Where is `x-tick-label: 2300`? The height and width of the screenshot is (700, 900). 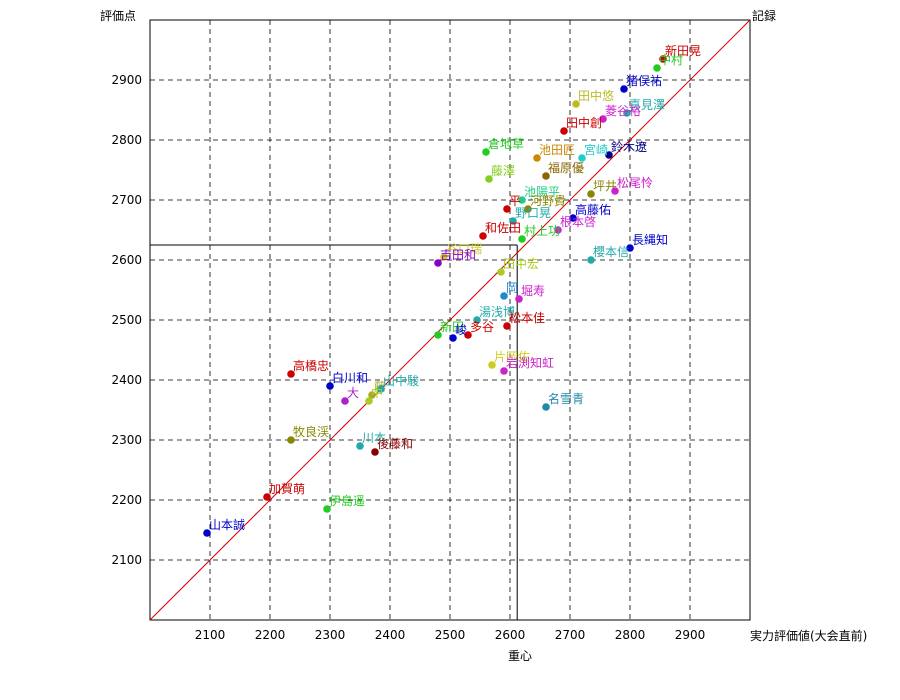 x-tick-label: 2300 is located at coordinates (330, 635).